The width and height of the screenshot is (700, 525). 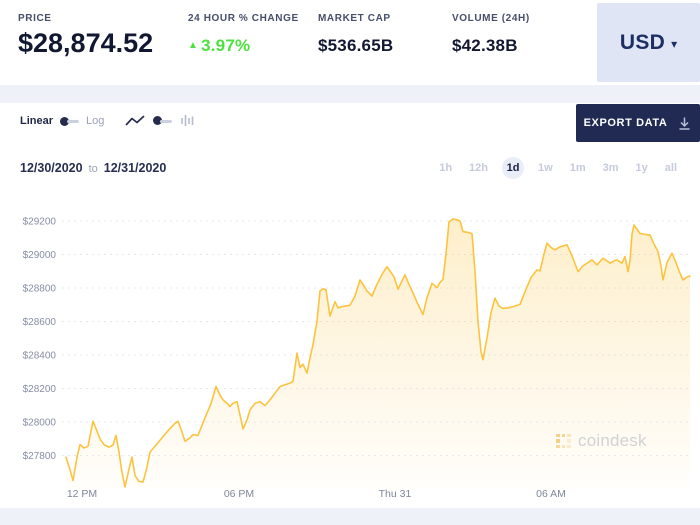 I want to click on range-button-1m: 1m, so click(x=578, y=168).